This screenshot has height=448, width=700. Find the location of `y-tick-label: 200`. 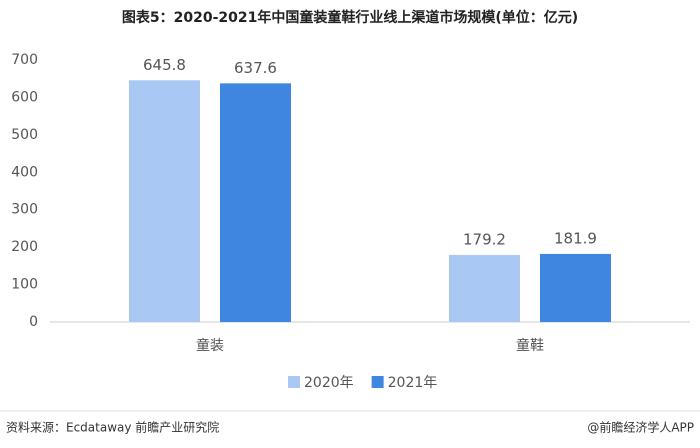

y-tick-label: 200 is located at coordinates (24, 247).